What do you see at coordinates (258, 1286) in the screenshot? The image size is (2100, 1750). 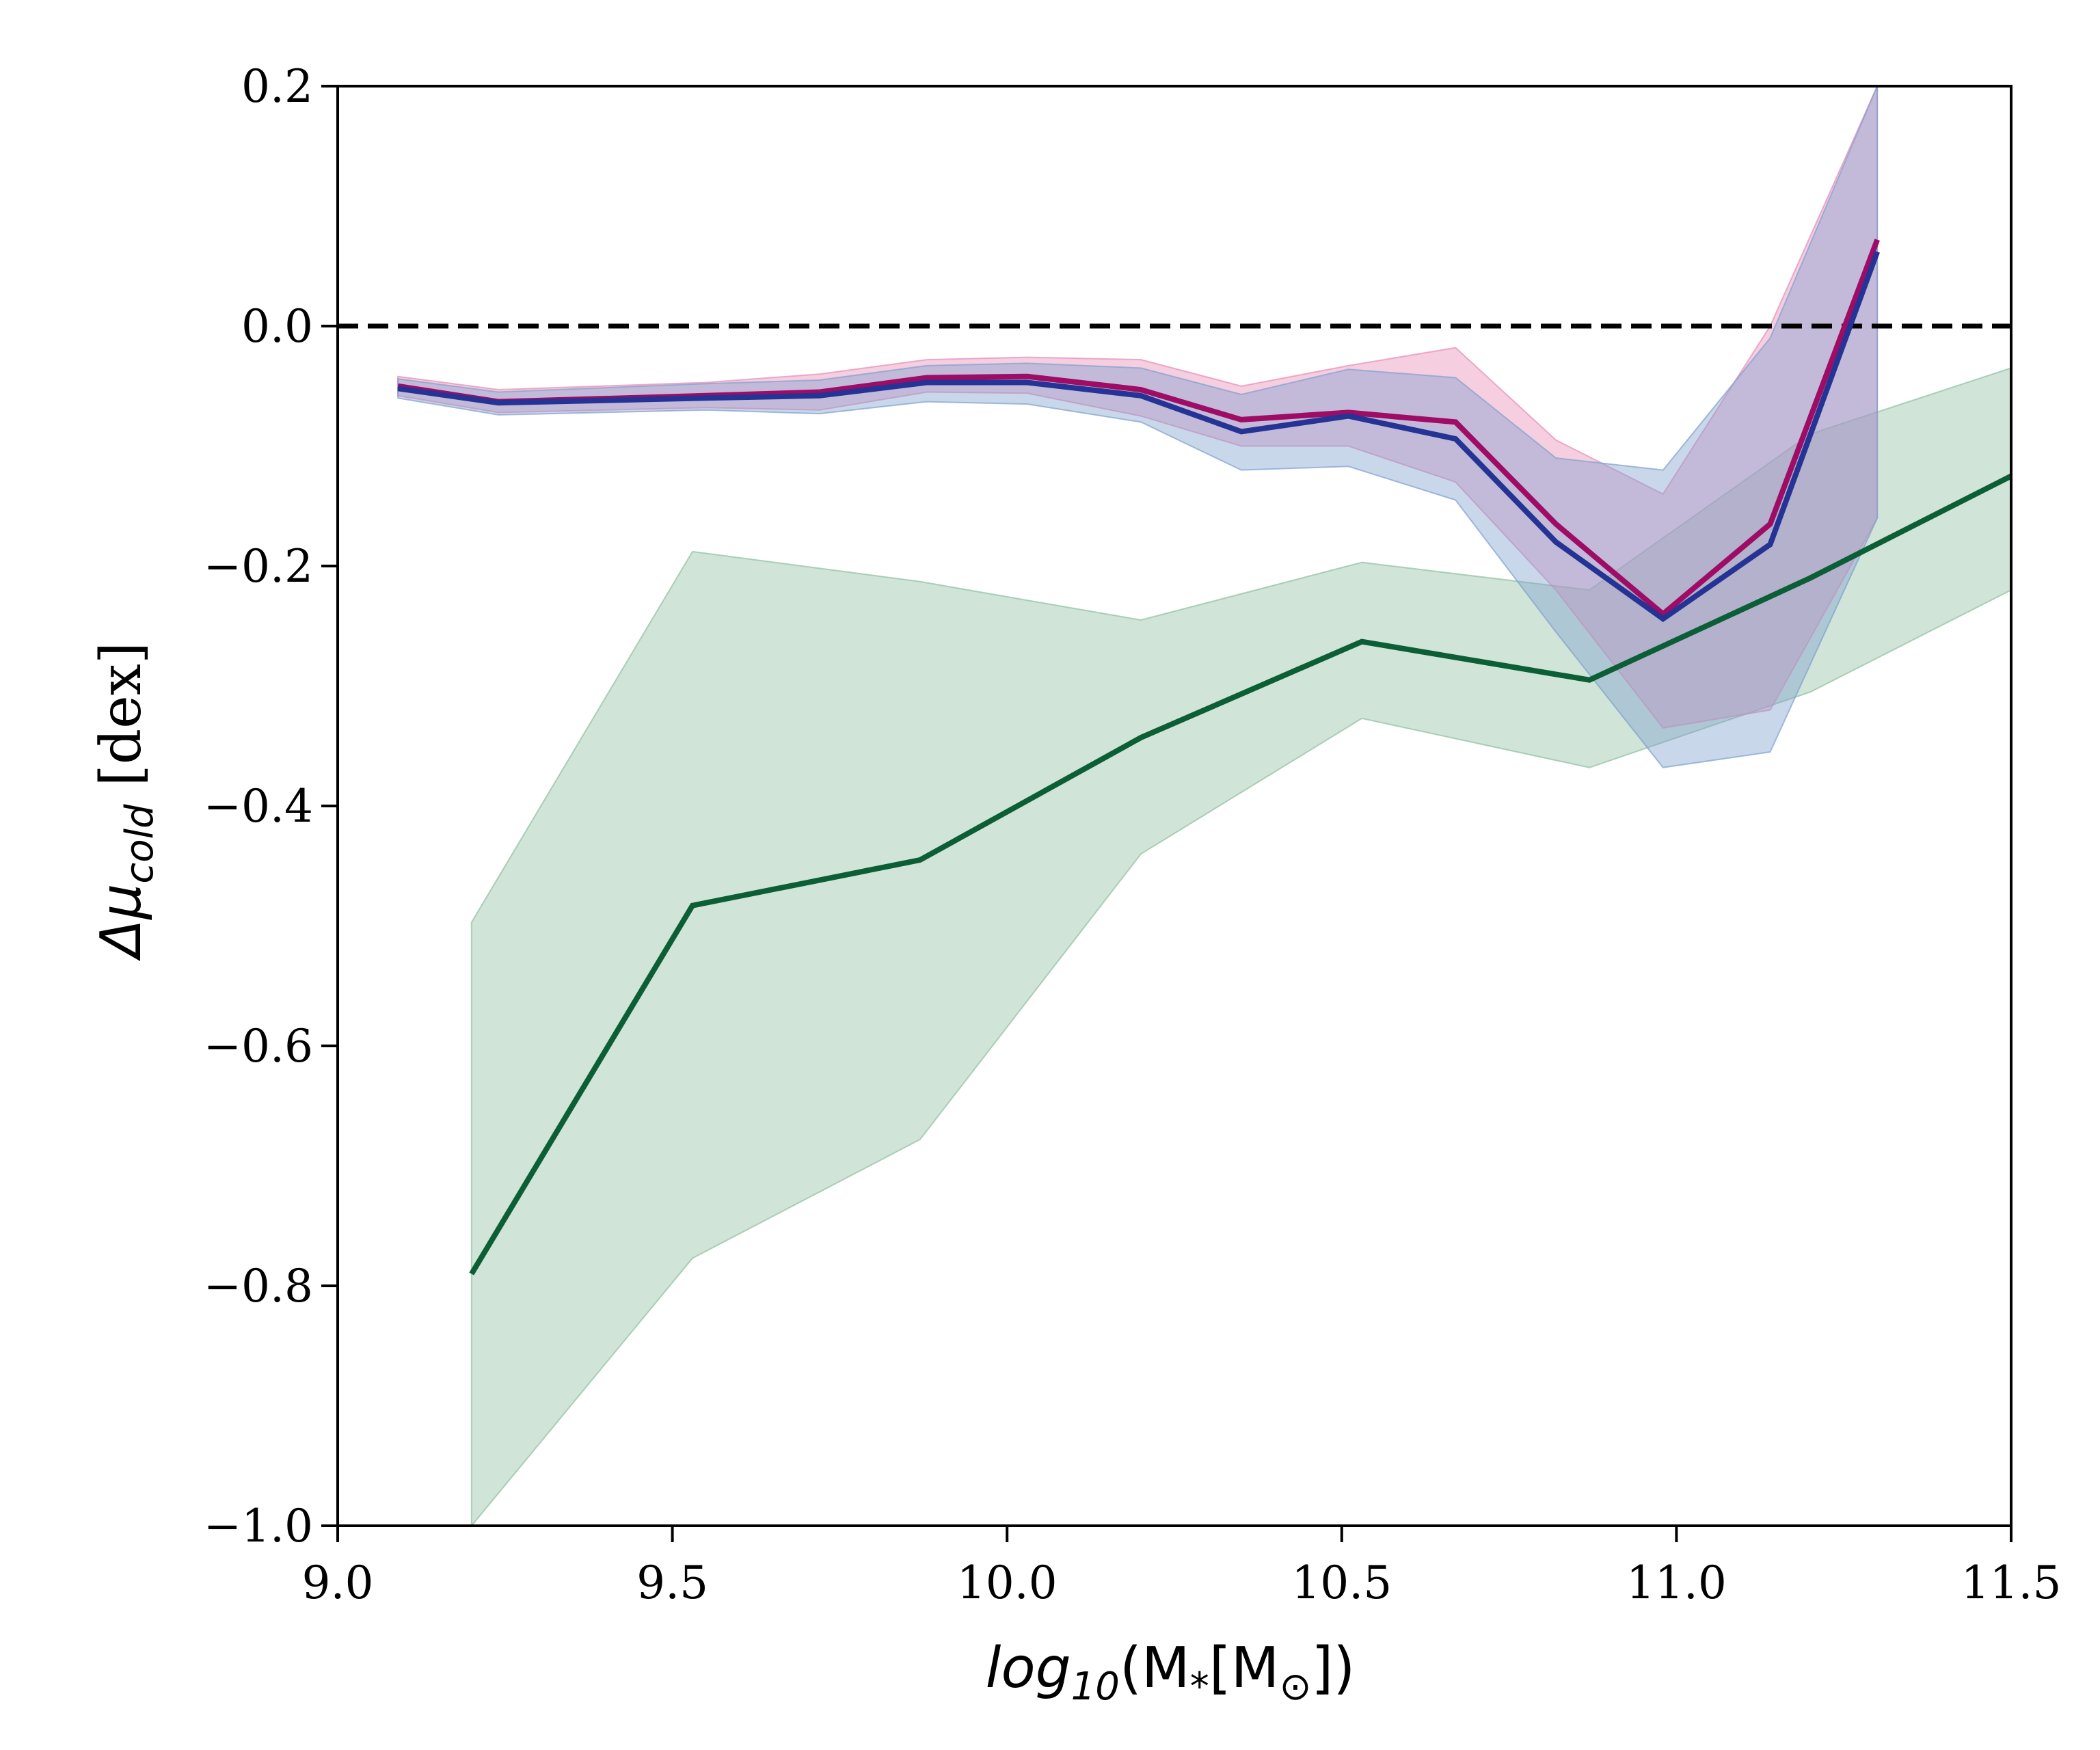 I see `y-tick-label: −0.8` at bounding box center [258, 1286].